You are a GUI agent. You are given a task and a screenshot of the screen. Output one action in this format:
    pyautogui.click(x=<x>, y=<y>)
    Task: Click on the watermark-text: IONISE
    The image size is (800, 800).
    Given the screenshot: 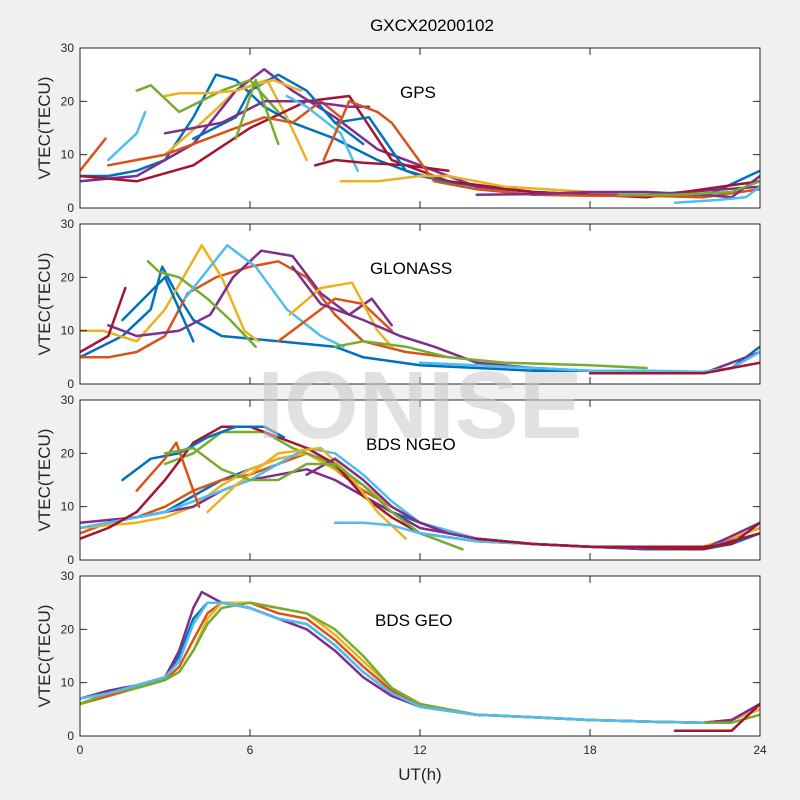 What is the action you would take?
    pyautogui.click(x=419, y=405)
    